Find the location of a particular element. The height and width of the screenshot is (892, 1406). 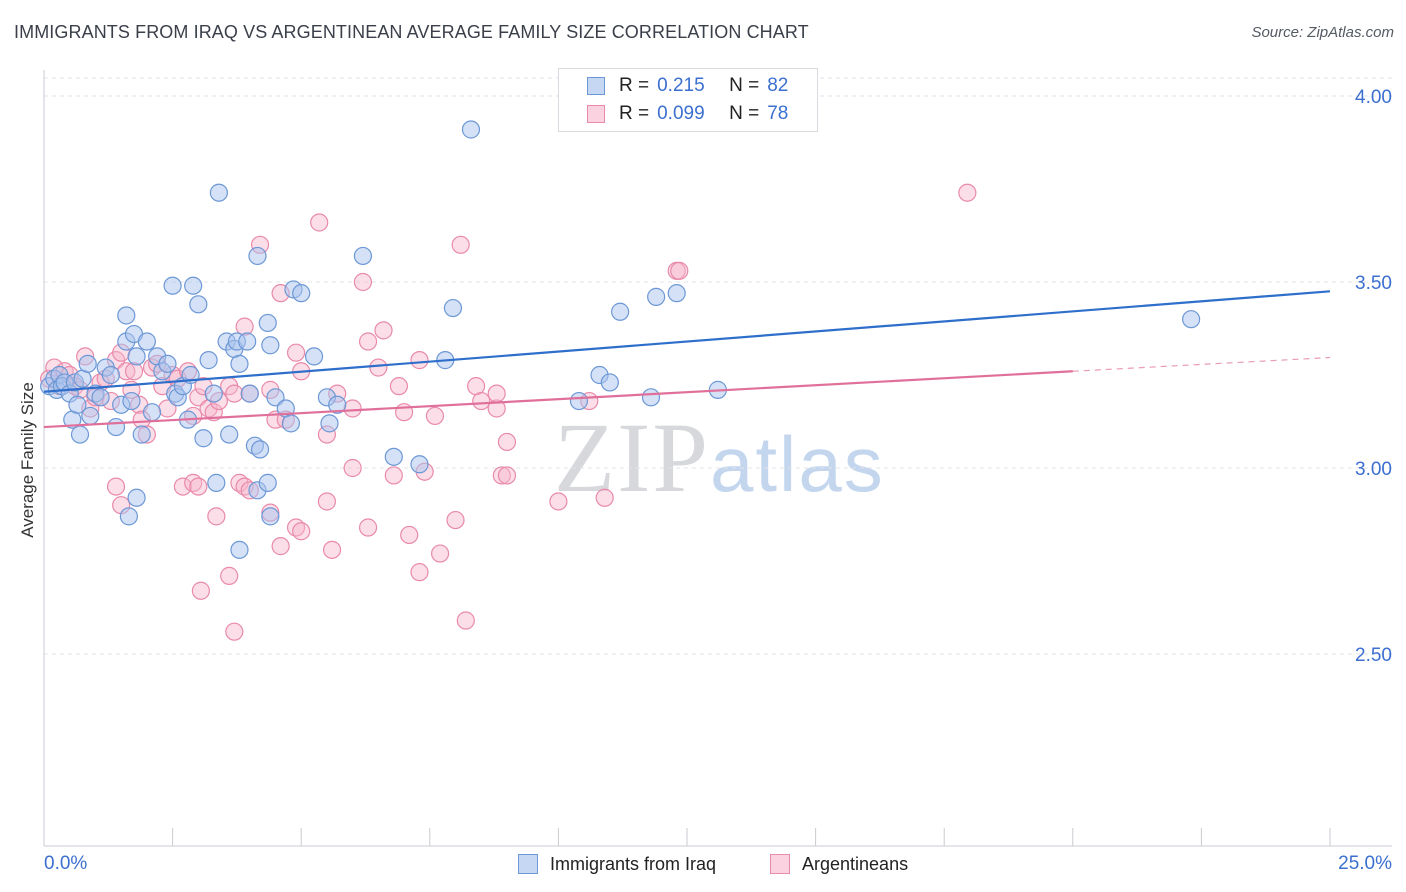

argentineans-swatch is located at coordinates (596, 114).